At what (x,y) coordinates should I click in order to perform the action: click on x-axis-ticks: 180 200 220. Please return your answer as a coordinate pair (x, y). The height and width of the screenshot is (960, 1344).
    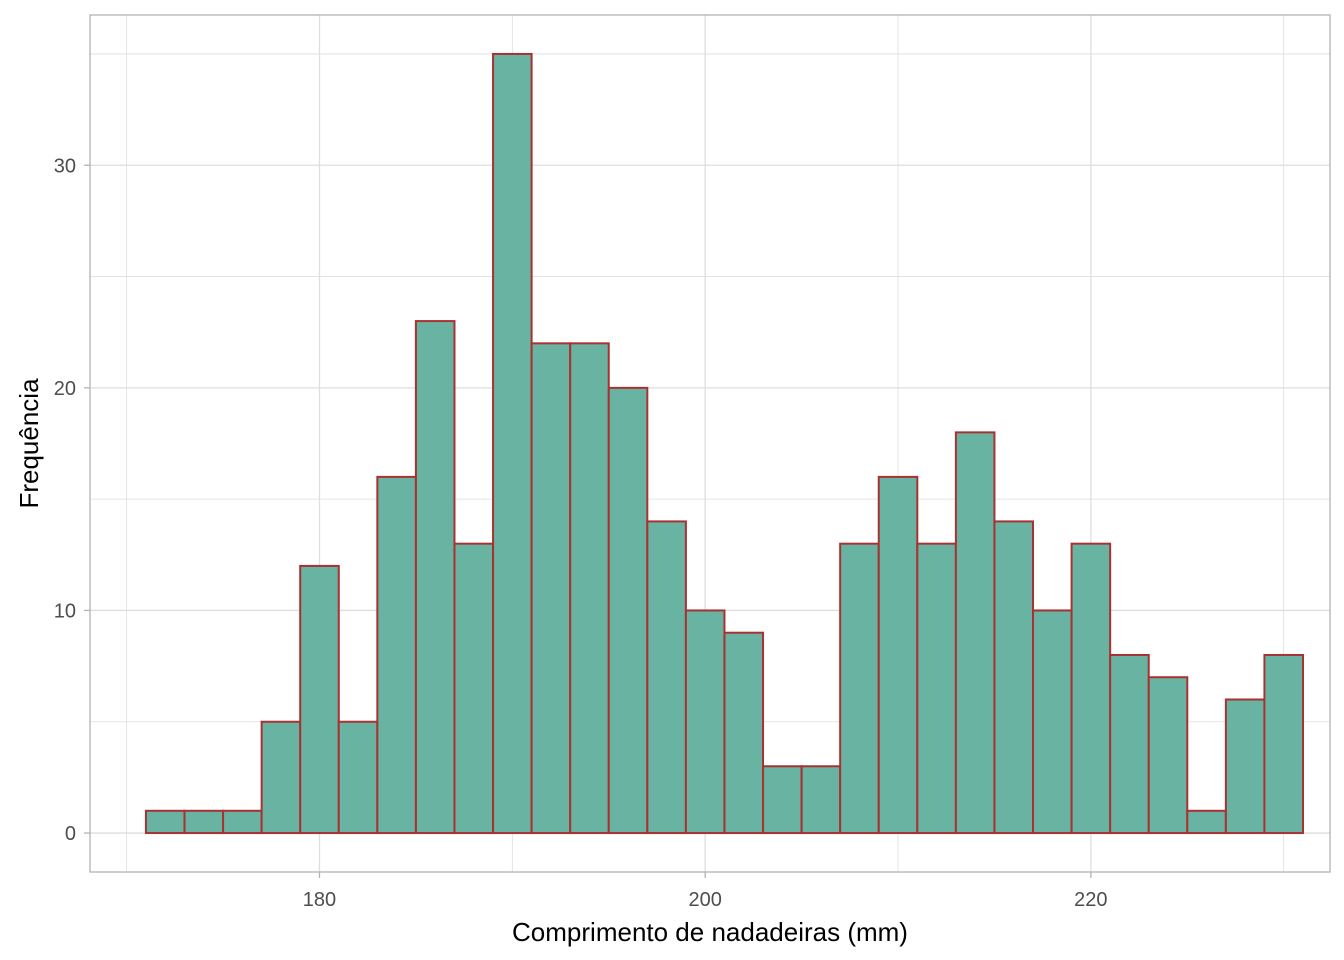
    Looking at the image, I should click on (705, 891).